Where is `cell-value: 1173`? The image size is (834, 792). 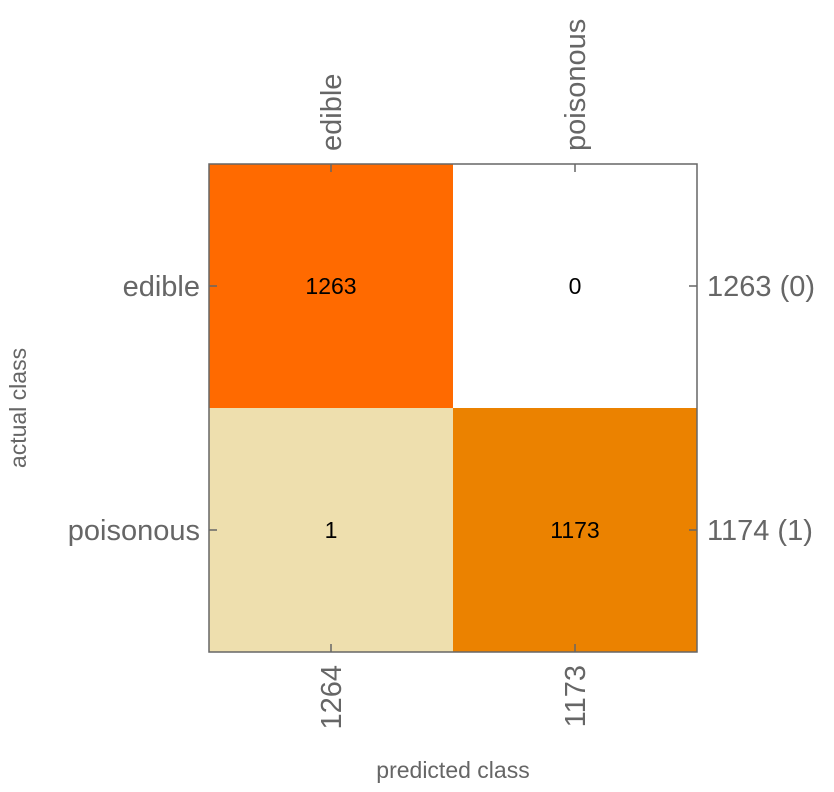
cell-value: 1173 is located at coordinates (574, 530).